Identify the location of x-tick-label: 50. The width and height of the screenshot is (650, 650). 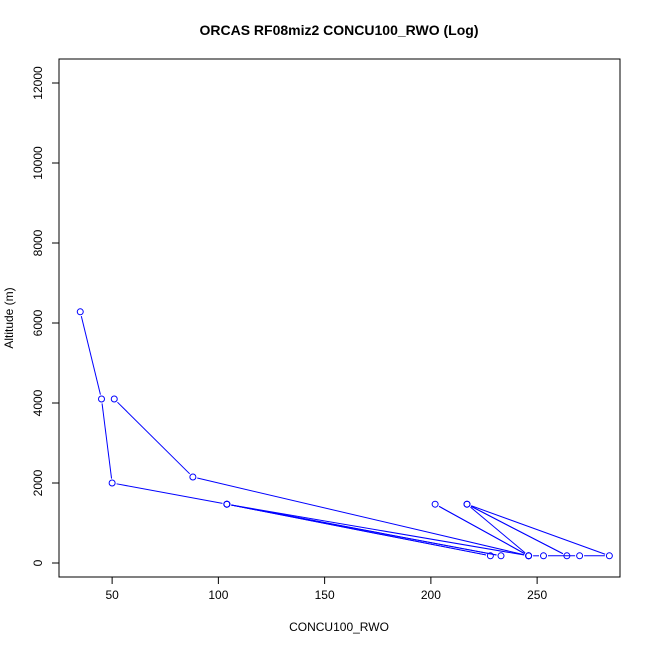
(112, 595).